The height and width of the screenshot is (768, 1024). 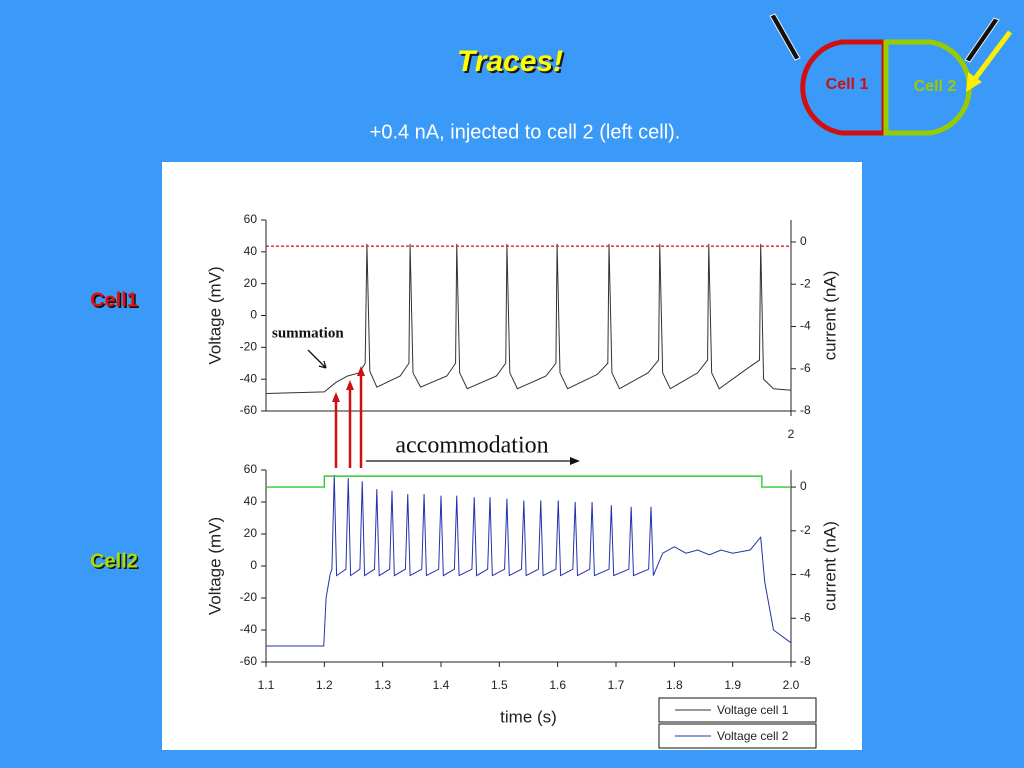 I want to click on cell-label: Cell 1, so click(x=847, y=84).